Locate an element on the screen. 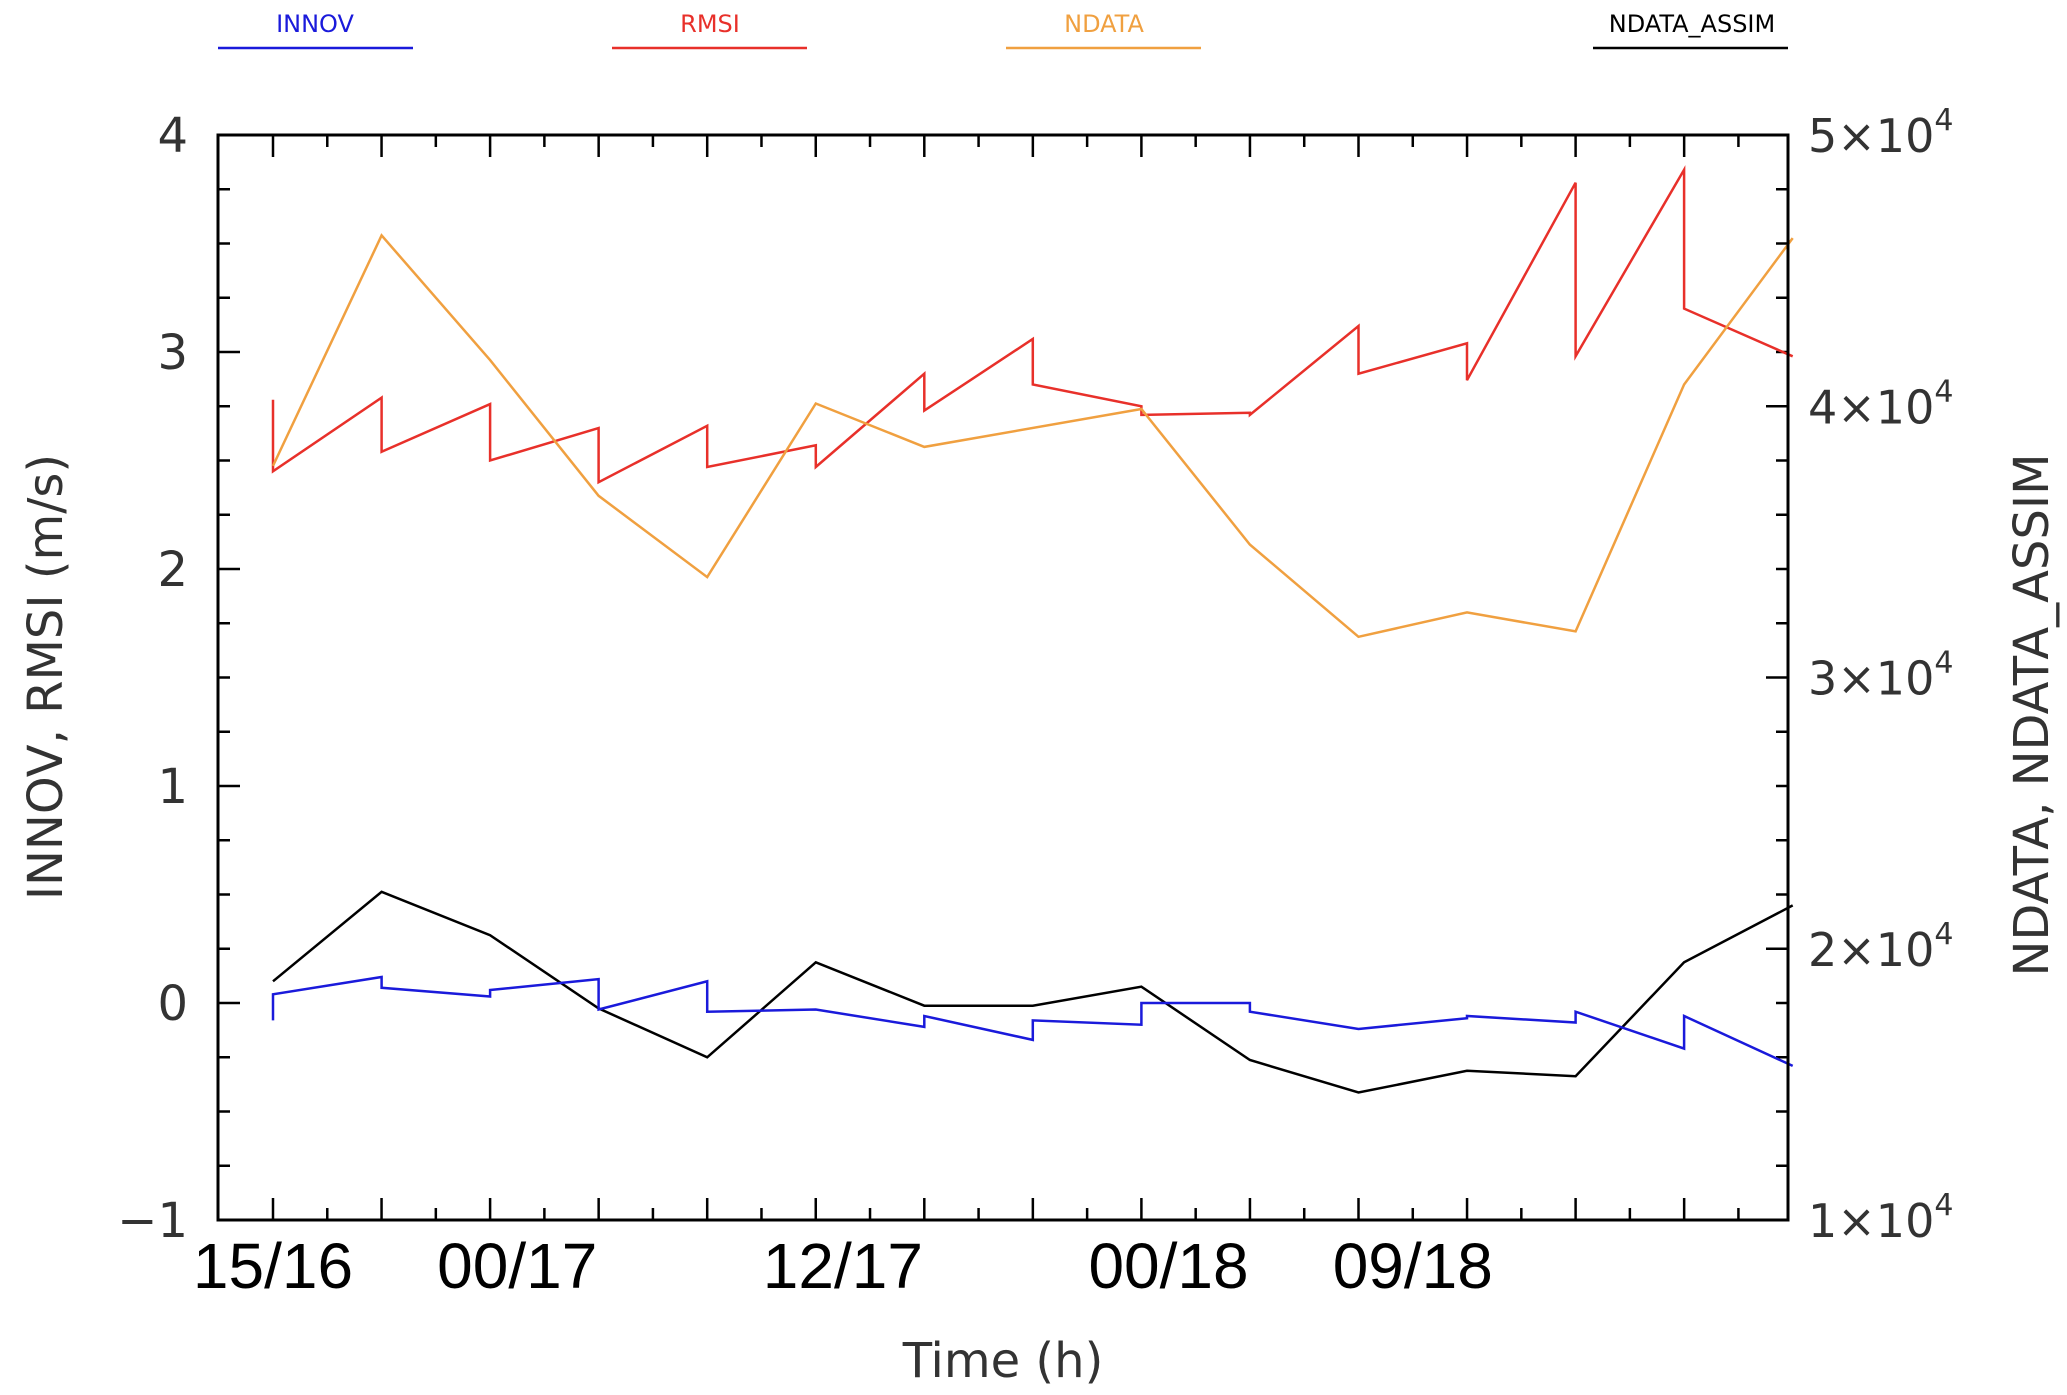  y-axis-right-title: NDATA, NDATA_ASSIM is located at coordinates (2032, 715).